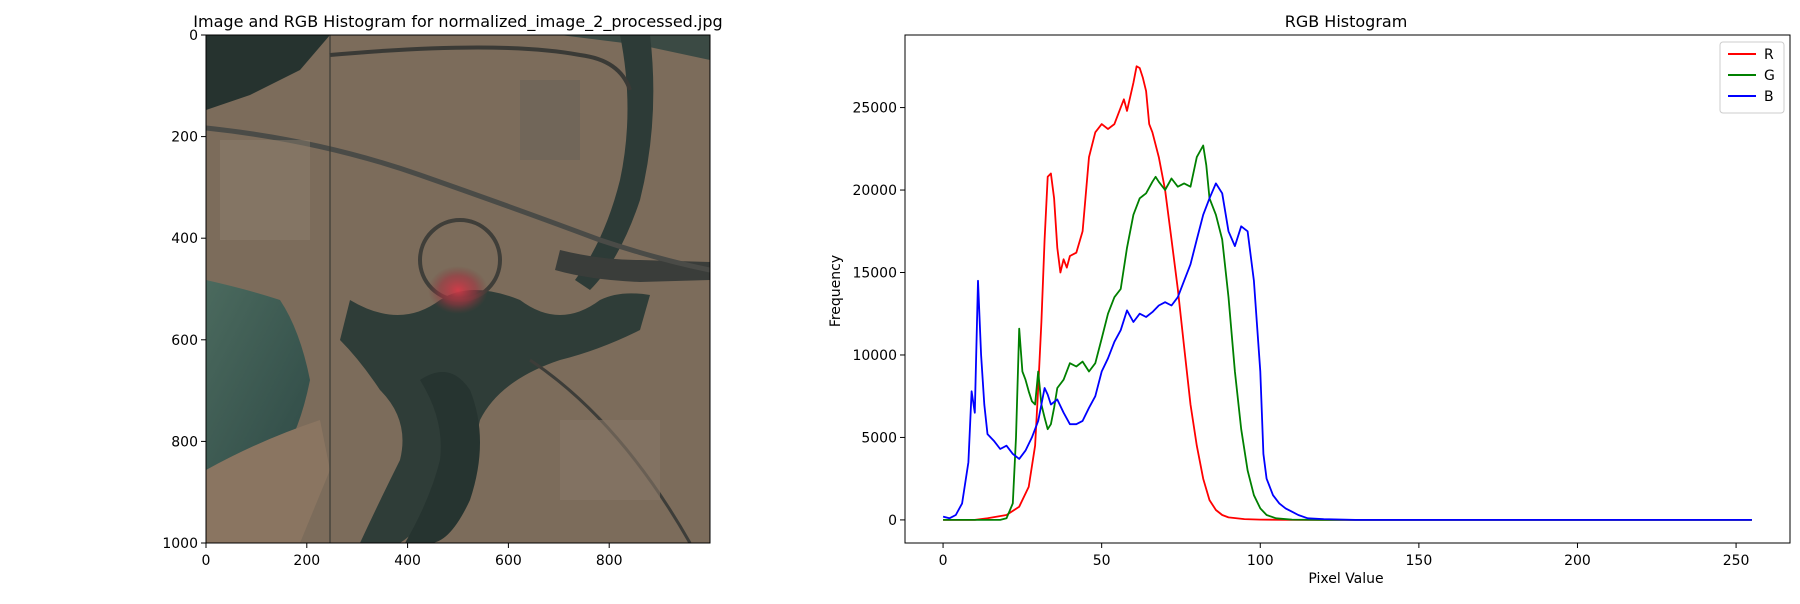 Image resolution: width=1800 pixels, height=604 pixels. Describe the element at coordinates (1769, 97) in the screenshot. I see `legend-label-b: B` at that location.